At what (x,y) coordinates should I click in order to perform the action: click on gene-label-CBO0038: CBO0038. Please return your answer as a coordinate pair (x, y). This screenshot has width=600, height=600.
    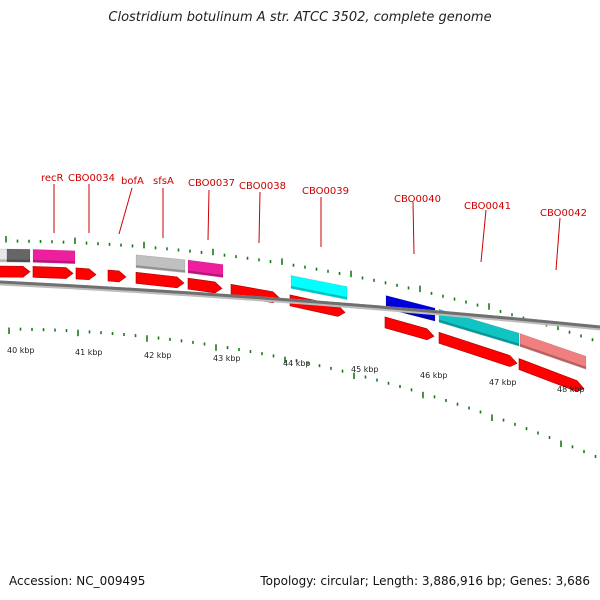
    Looking at the image, I should click on (262, 186).